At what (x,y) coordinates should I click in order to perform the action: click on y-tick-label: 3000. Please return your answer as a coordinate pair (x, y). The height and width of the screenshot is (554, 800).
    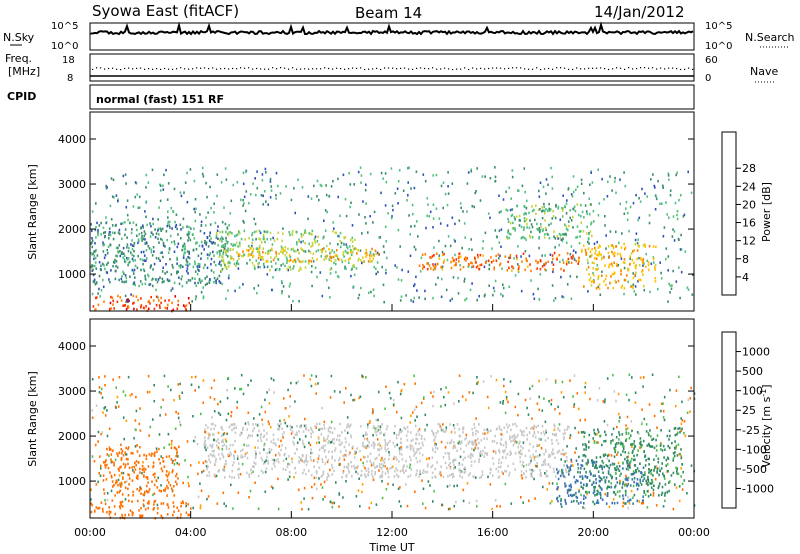
    Looking at the image, I should click on (72, 184).